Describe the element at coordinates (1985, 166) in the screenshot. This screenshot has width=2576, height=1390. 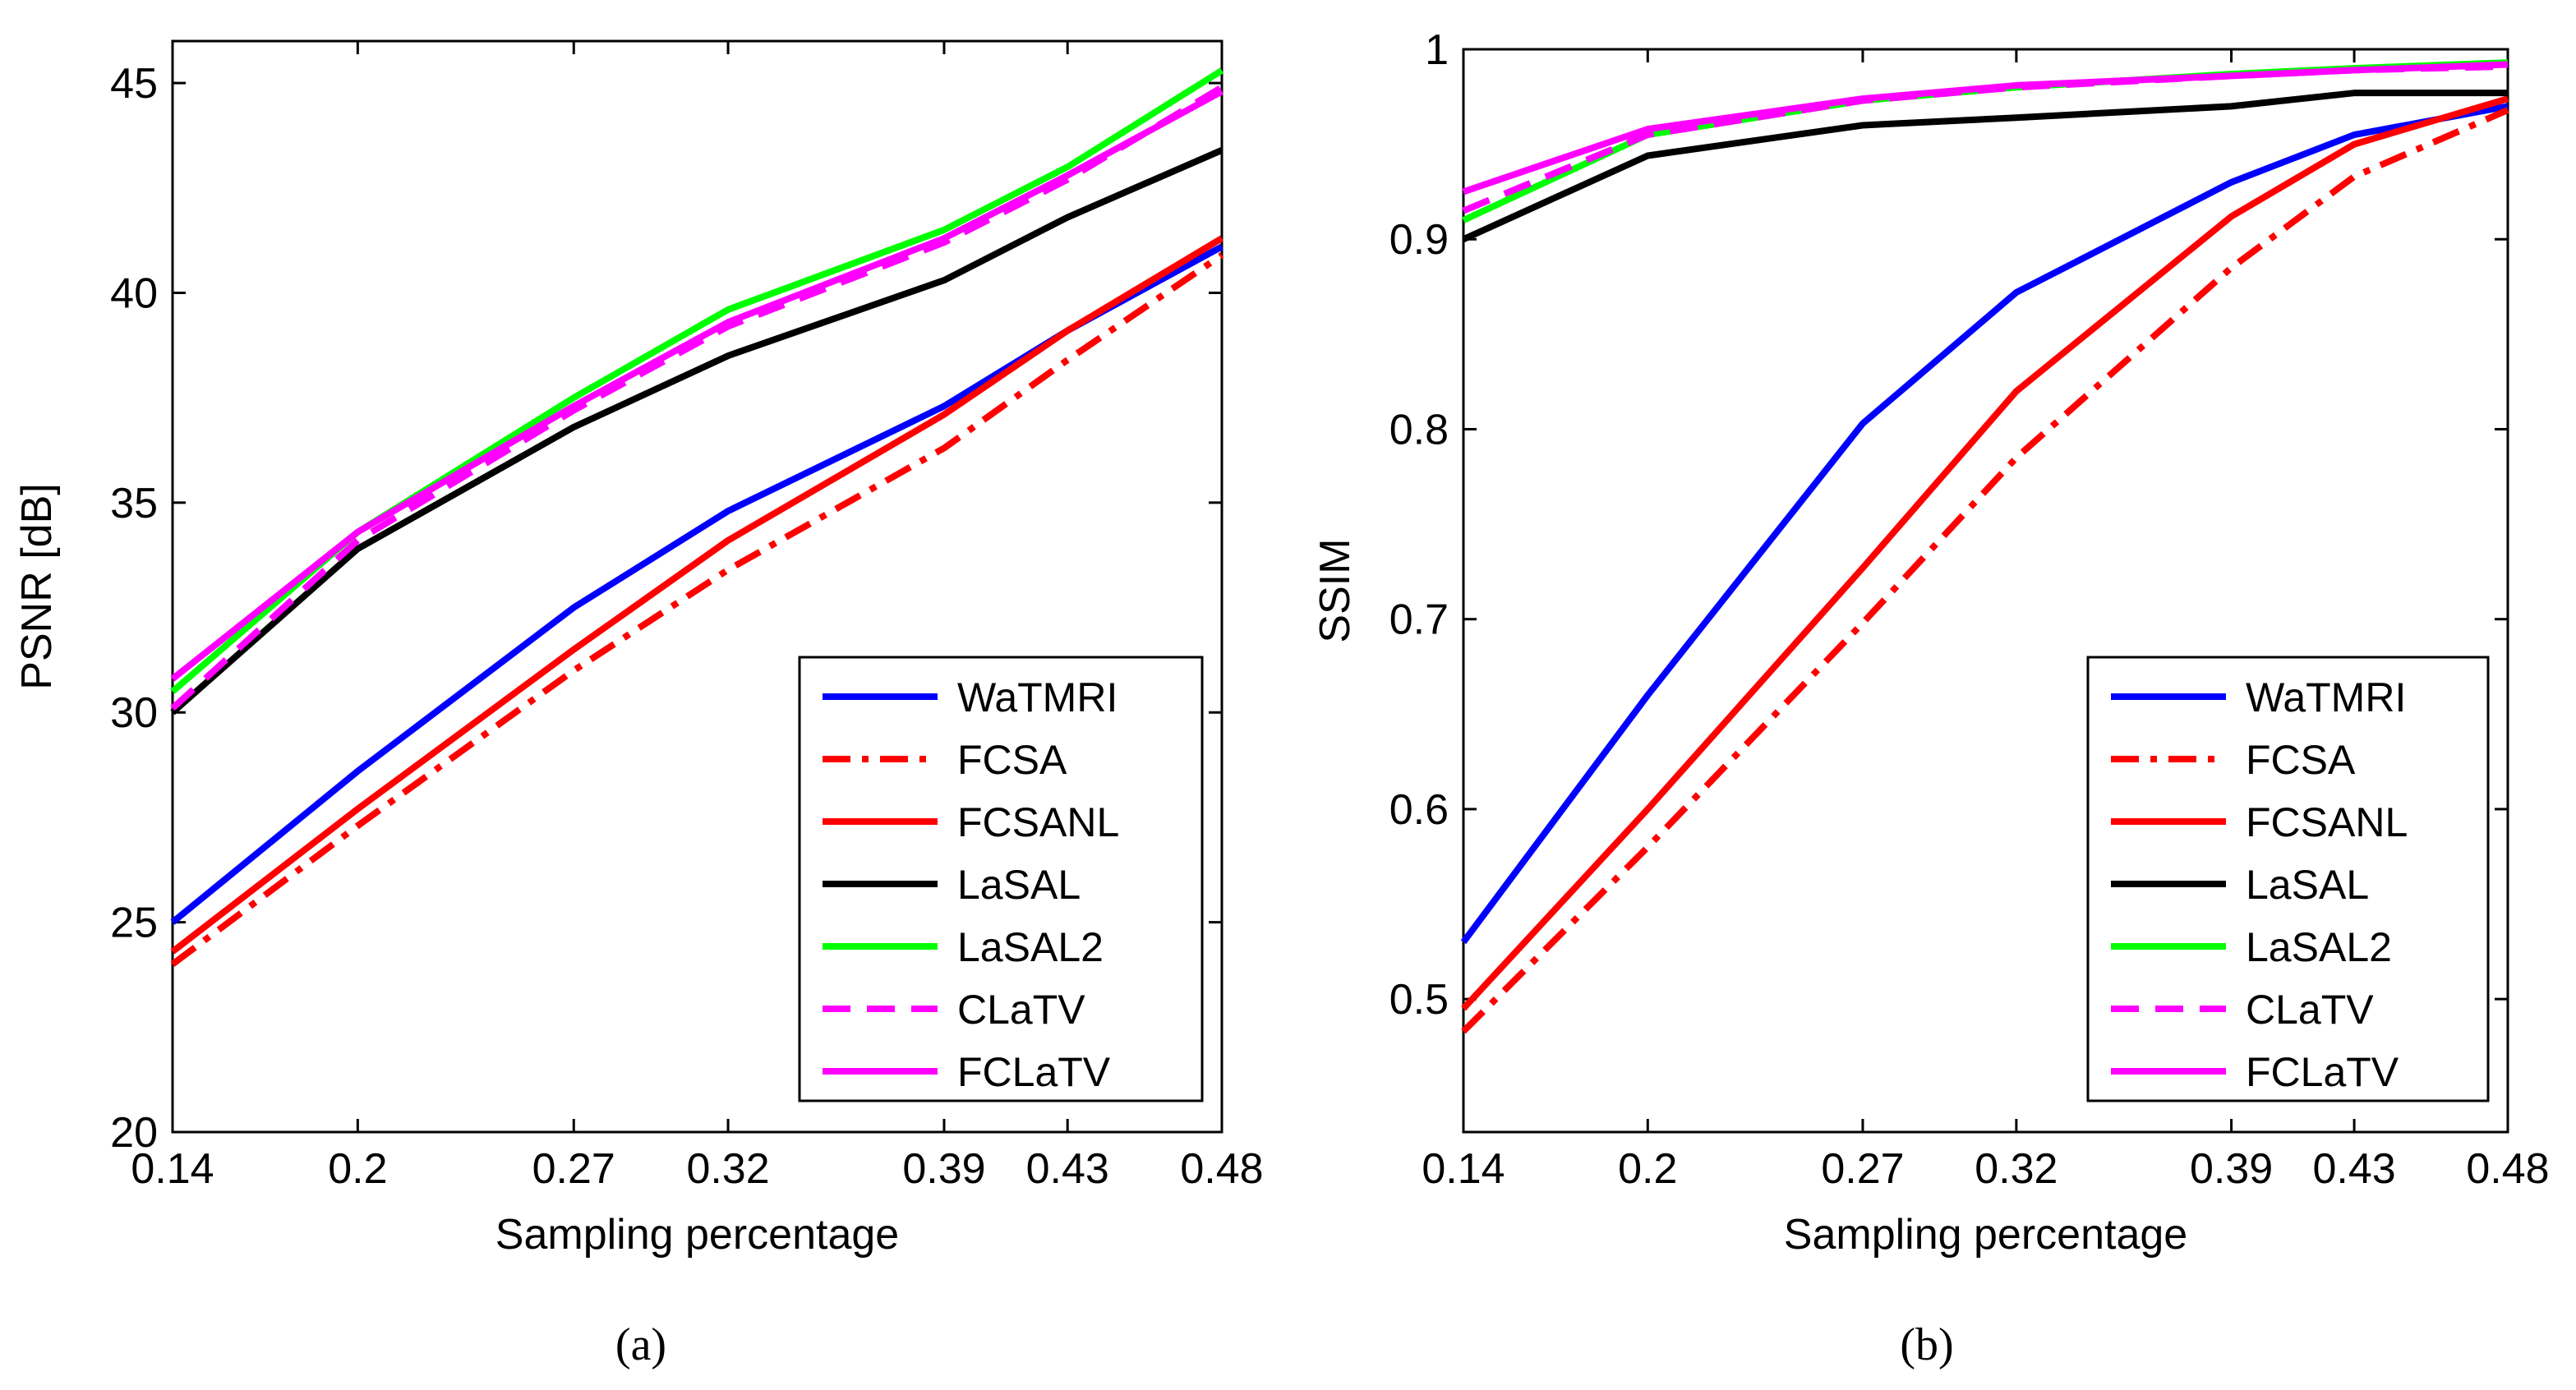
I see `series-line-lasal` at that location.